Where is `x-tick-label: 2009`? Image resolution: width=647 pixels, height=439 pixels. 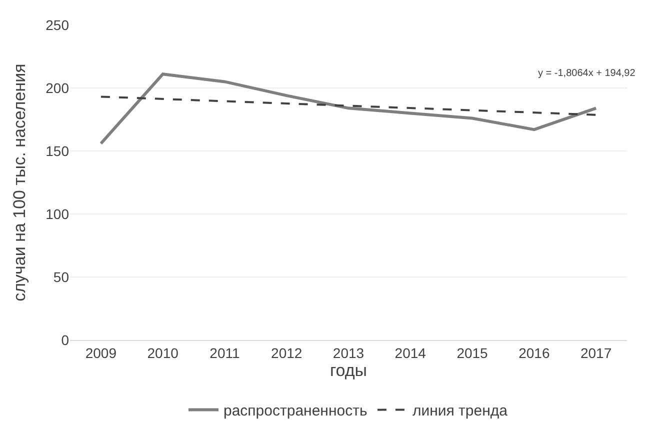 x-tick-label: 2009 is located at coordinates (101, 352).